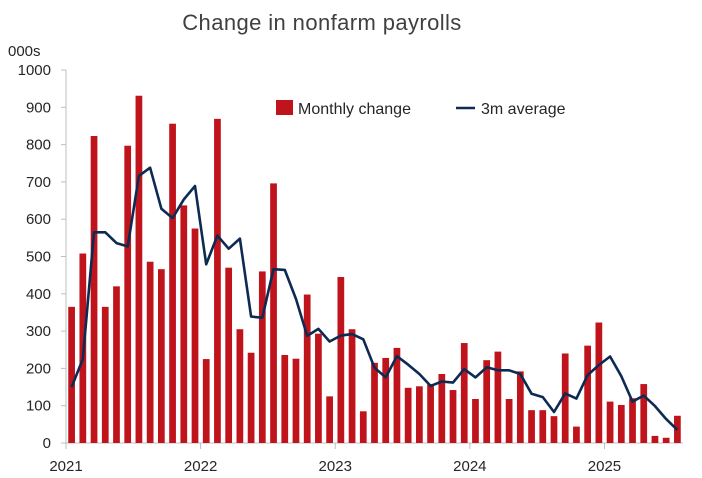 The image size is (702, 478). Describe the element at coordinates (38, 107) in the screenshot. I see `y-tick-label: 900` at that location.